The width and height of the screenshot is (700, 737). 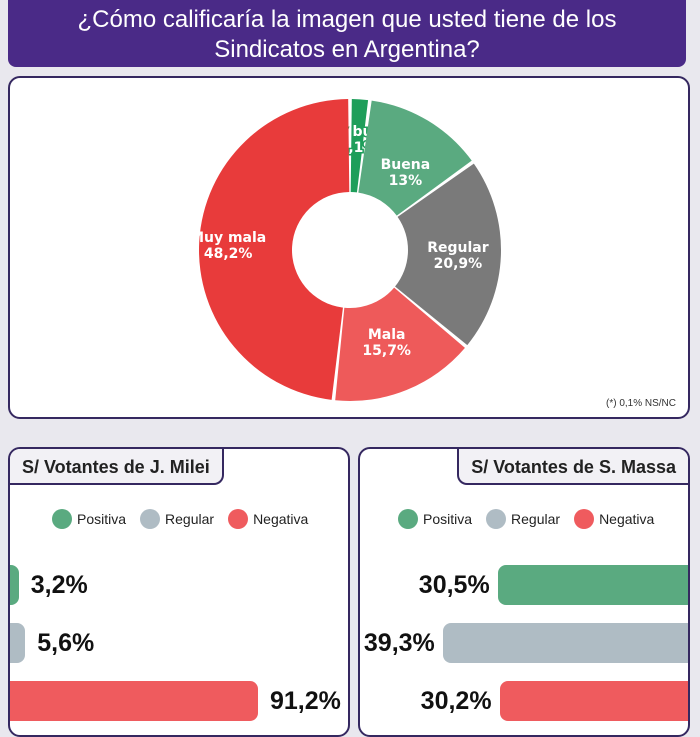 I want to click on title-line-2: Sindicatos en Argentina?, so click(x=347, y=49).